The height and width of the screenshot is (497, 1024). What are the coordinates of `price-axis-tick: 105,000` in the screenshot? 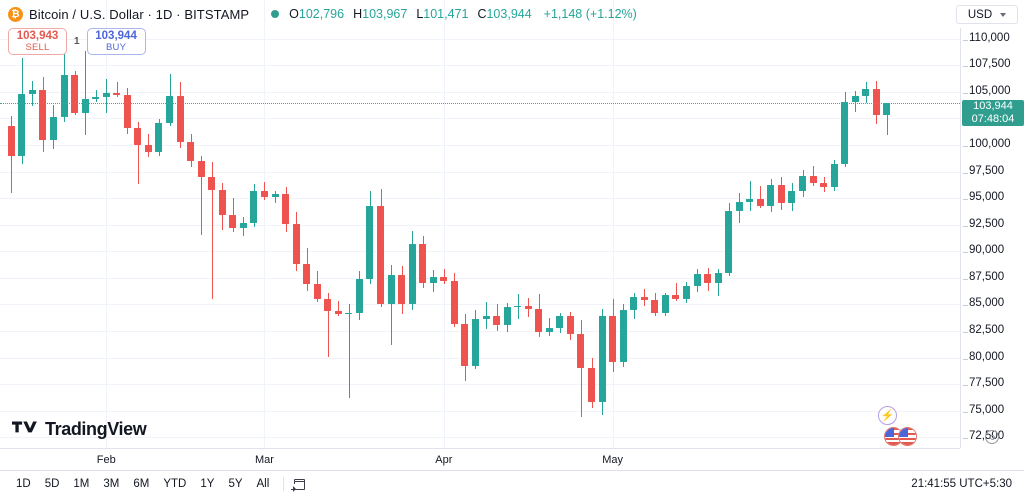 It's located at (987, 91).